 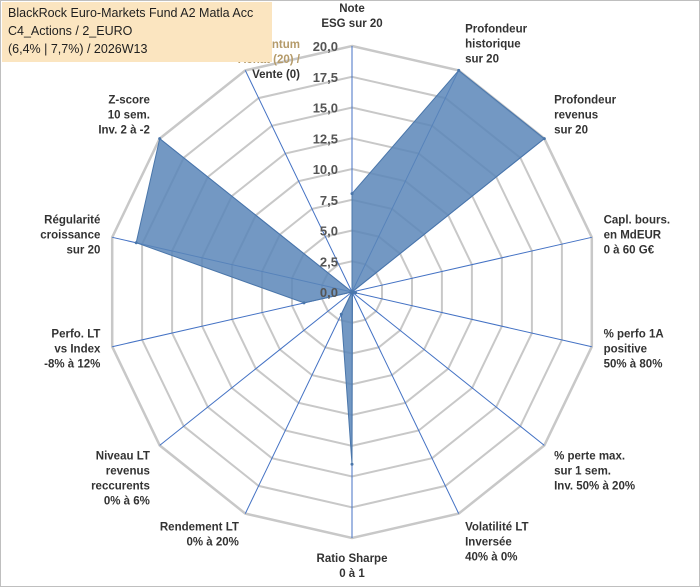 I want to click on axis-label-line: Régularité, so click(x=72, y=221).